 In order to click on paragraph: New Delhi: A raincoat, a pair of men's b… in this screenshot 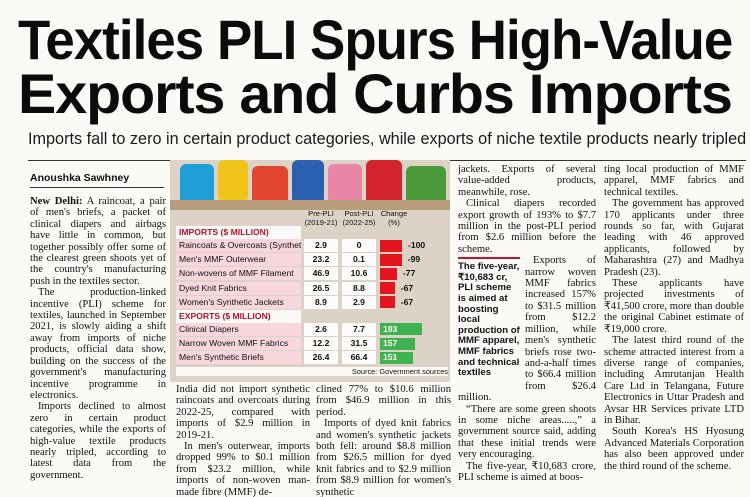, I will do `click(98, 241)`.